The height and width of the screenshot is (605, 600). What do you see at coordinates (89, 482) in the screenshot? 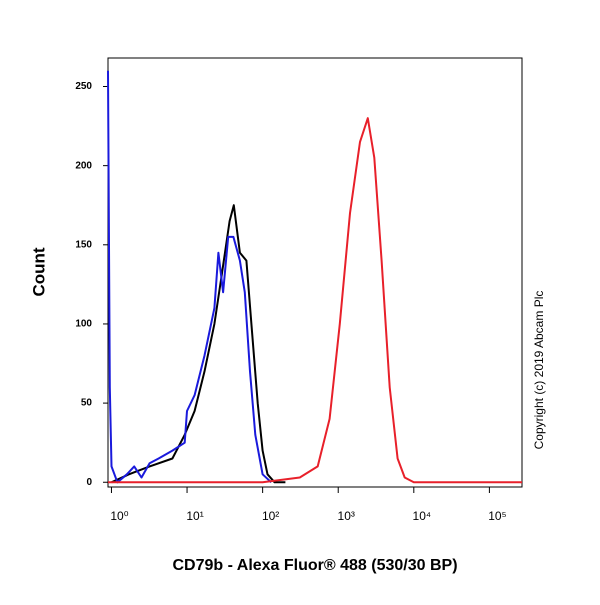
I see `y-tick-label: 0` at bounding box center [89, 482].